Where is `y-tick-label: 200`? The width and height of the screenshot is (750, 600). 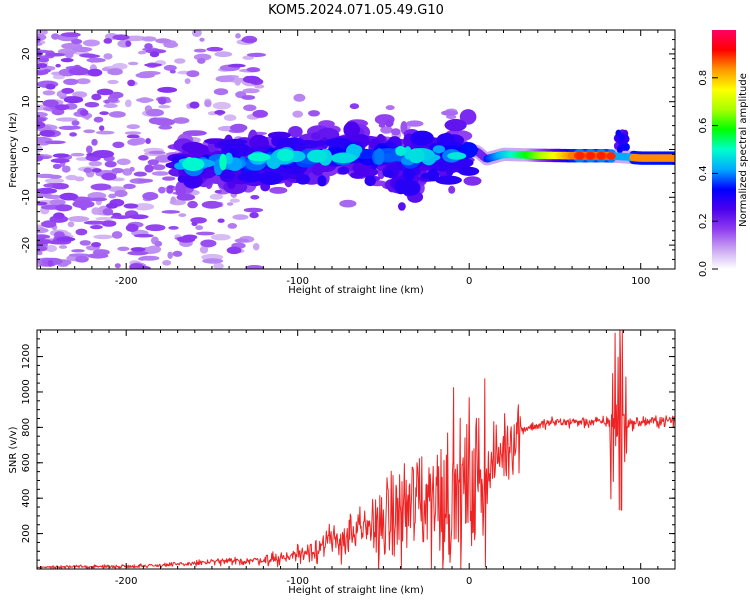 y-tick-label: 200 is located at coordinates (26, 533).